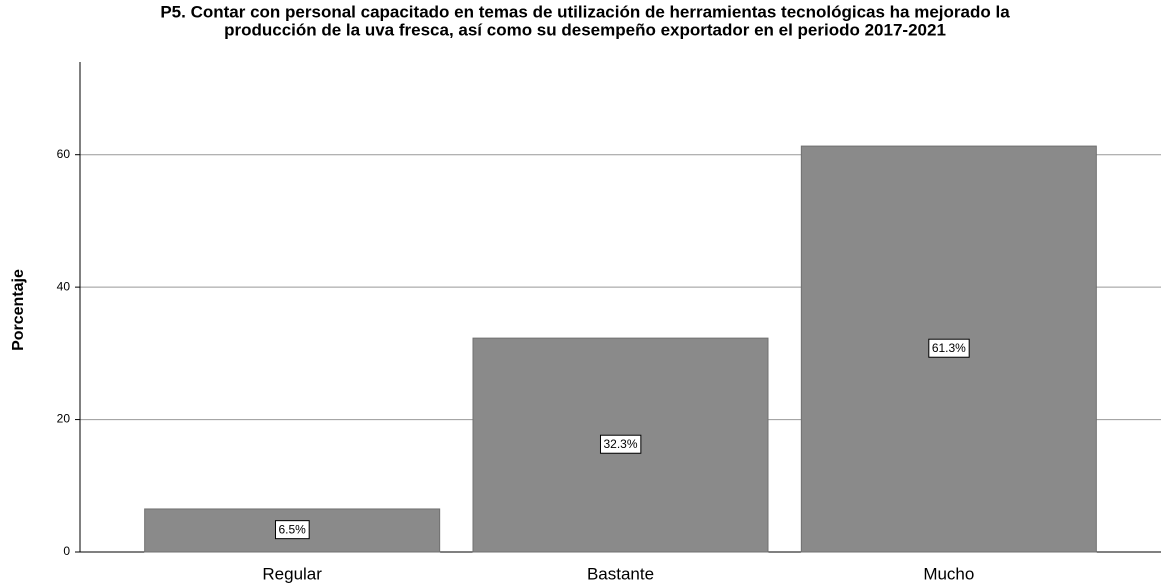 The width and height of the screenshot is (1161, 584). Describe the element at coordinates (292, 573) in the screenshot. I see `x-tick-label: Regular` at that location.